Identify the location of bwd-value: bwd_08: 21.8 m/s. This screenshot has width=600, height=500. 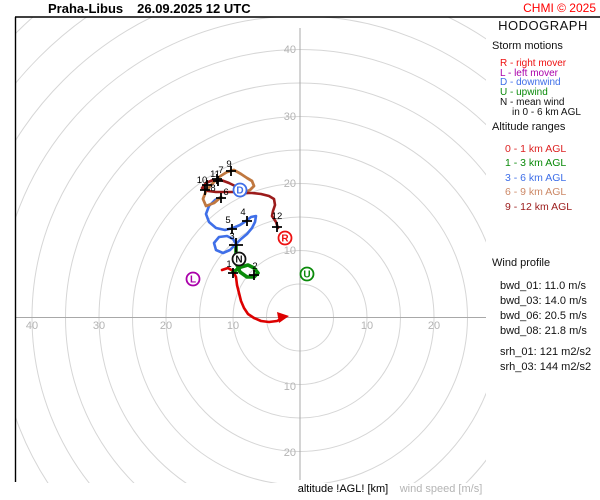
(543, 331).